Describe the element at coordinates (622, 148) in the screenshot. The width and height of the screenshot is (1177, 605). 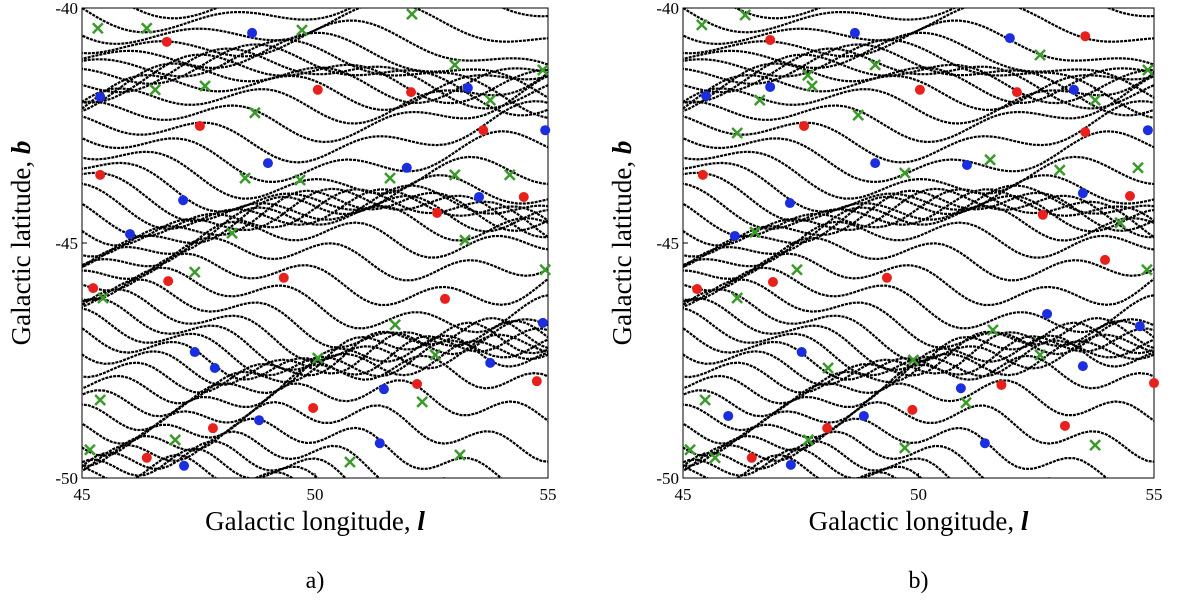
I see `y-axis-label-symbol: b` at that location.